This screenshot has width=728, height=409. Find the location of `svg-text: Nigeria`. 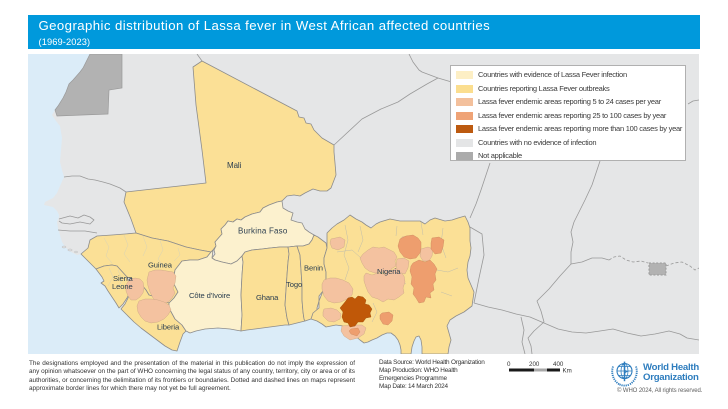

svg-text: Nigeria is located at coordinates (389, 271).